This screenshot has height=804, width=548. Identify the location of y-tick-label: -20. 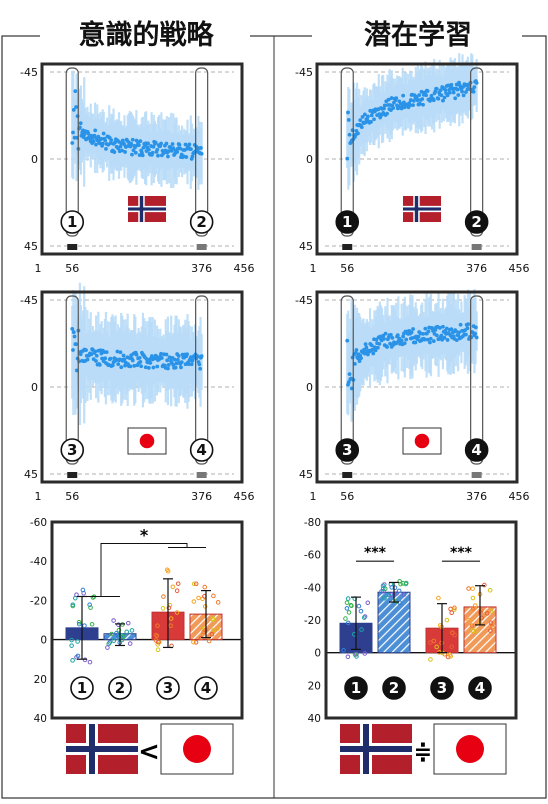
(312, 621).